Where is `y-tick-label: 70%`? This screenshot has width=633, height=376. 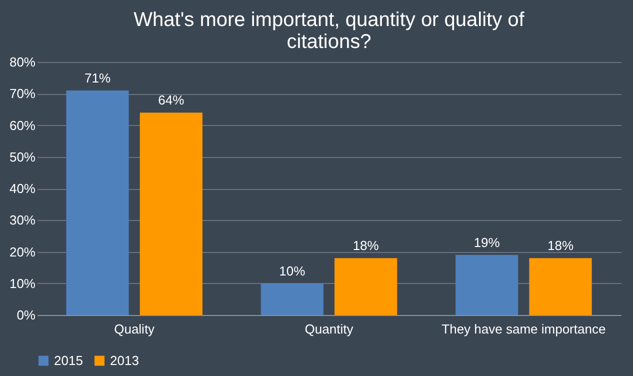
y-tick-label: 70% is located at coordinates (22, 94).